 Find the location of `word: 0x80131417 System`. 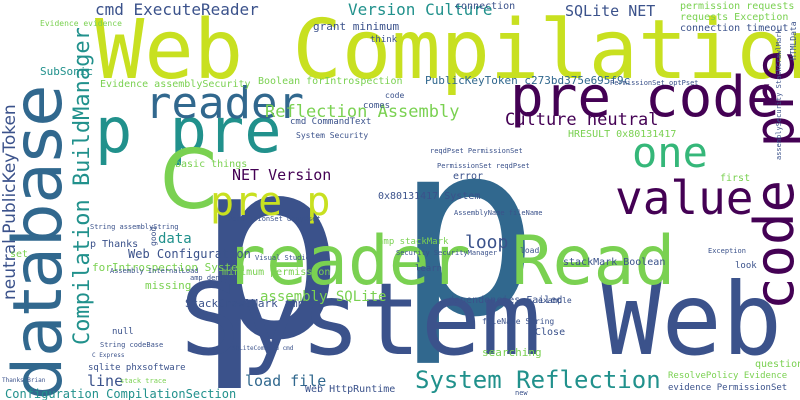

word: 0x80131417 System is located at coordinates (429, 196).